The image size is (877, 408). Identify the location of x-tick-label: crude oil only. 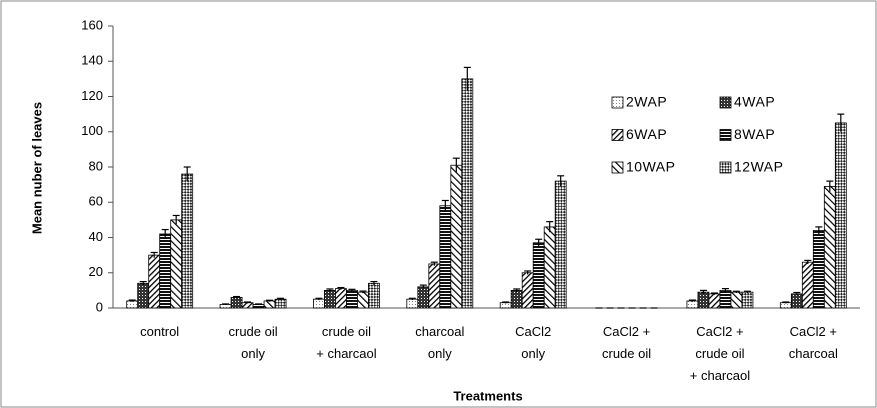
(252, 342).